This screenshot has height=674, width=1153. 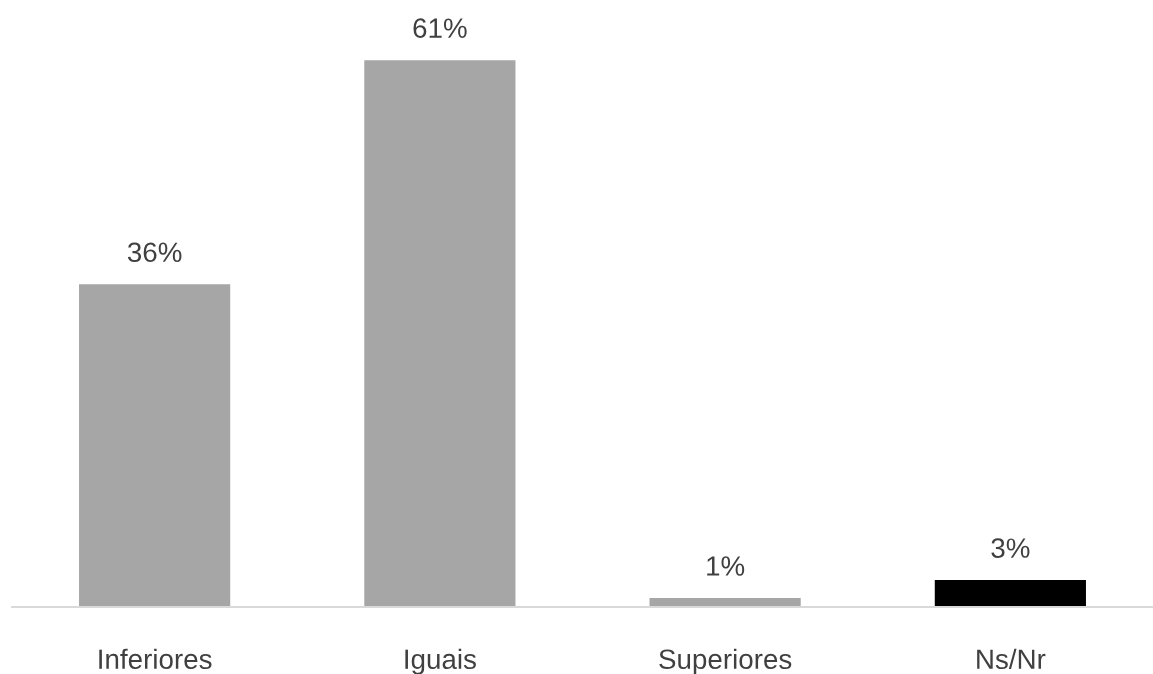 What do you see at coordinates (1011, 659) in the screenshot?
I see `x-tick-label: Ns/Nr` at bounding box center [1011, 659].